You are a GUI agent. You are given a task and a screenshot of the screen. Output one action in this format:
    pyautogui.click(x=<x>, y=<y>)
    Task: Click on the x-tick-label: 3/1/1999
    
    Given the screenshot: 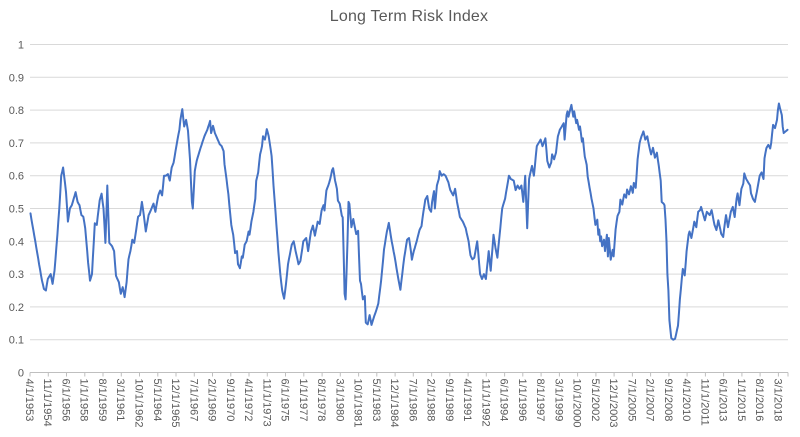 What is the action you would take?
    pyautogui.click(x=558, y=400)
    